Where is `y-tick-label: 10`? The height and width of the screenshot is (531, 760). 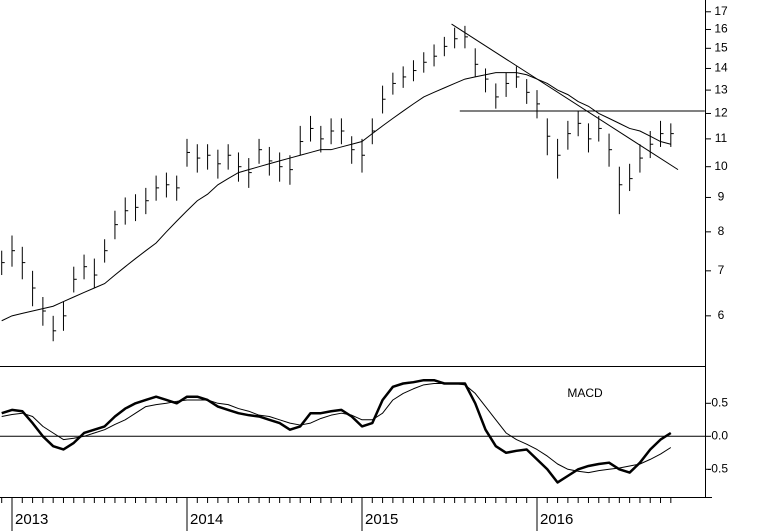 y-tick-label: 10 is located at coordinates (721, 166).